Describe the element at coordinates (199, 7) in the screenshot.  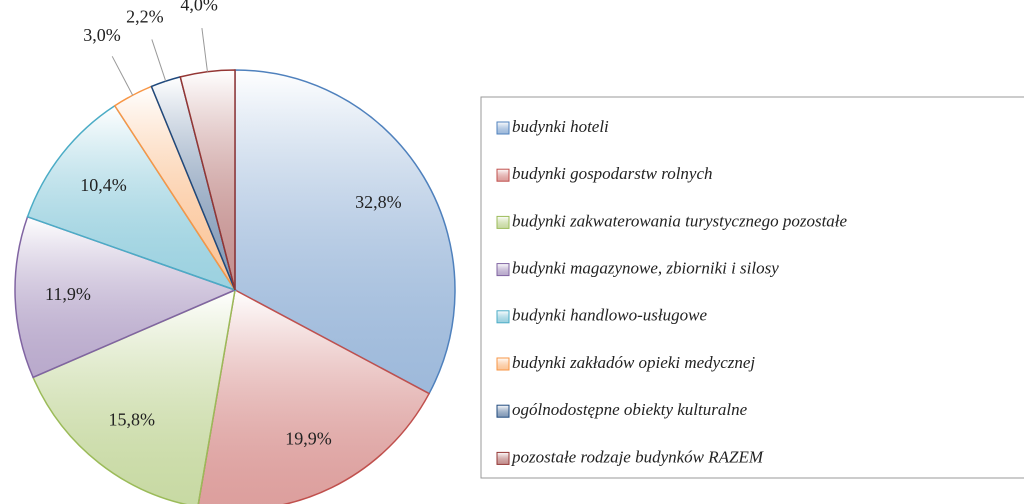
I see `data-label: 4,0%` at that location.